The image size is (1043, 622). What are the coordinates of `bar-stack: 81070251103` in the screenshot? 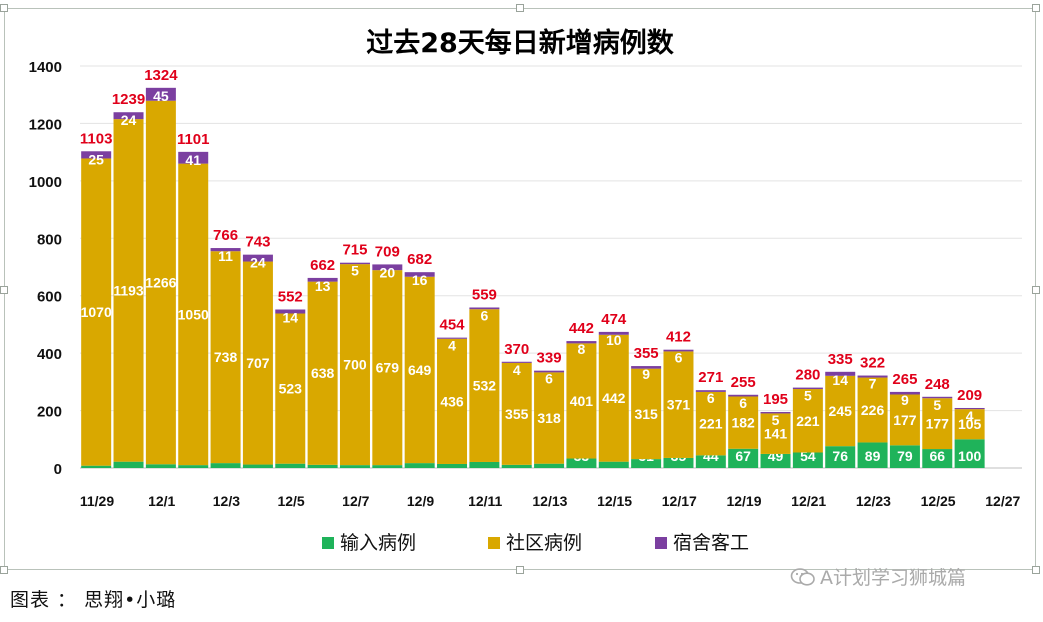 It's located at (96, 299).